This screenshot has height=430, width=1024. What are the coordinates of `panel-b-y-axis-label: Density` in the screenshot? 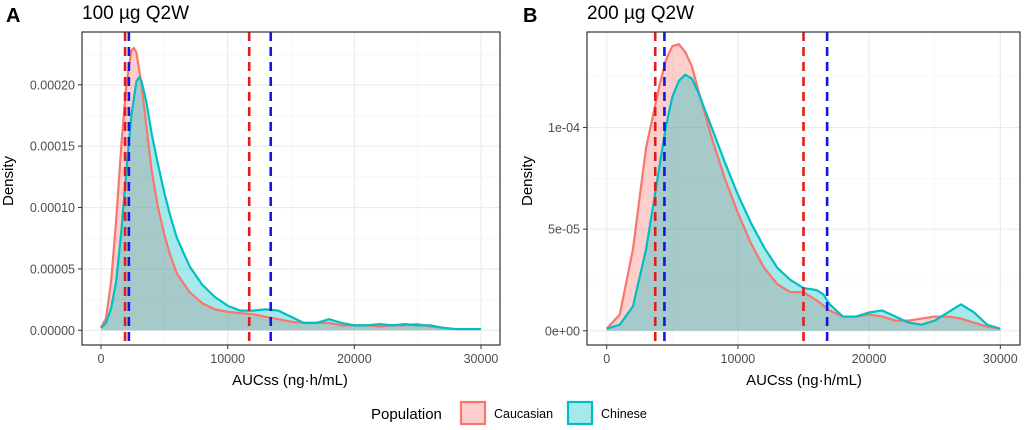 It's located at (527, 180).